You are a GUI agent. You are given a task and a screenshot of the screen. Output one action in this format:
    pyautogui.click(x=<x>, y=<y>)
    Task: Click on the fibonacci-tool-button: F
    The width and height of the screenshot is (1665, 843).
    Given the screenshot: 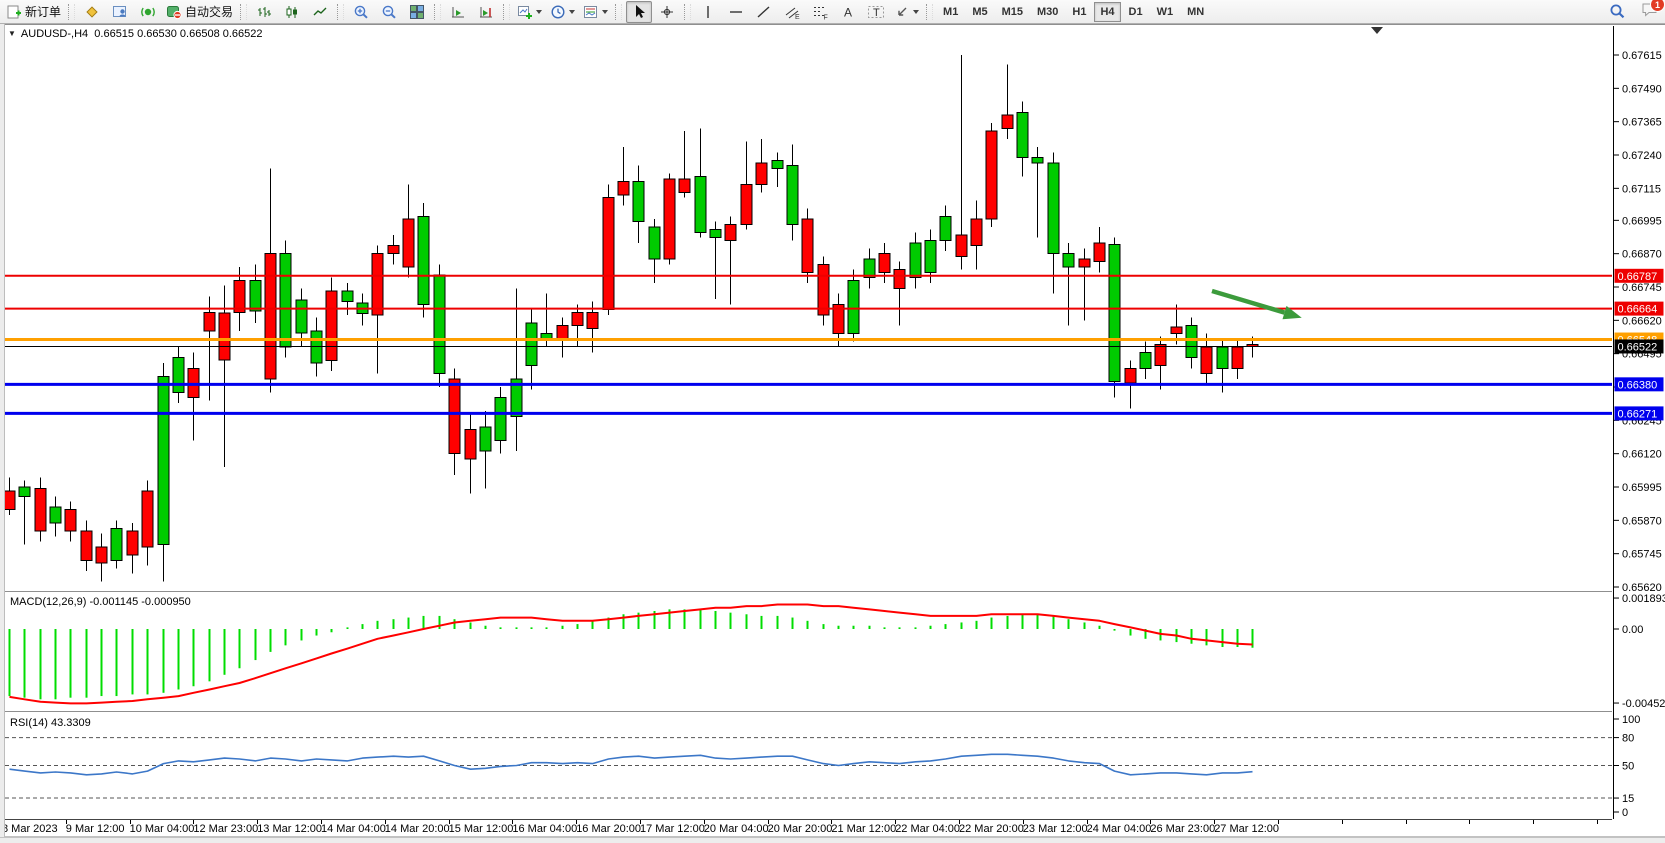 What is the action you would take?
    pyautogui.click(x=820, y=12)
    